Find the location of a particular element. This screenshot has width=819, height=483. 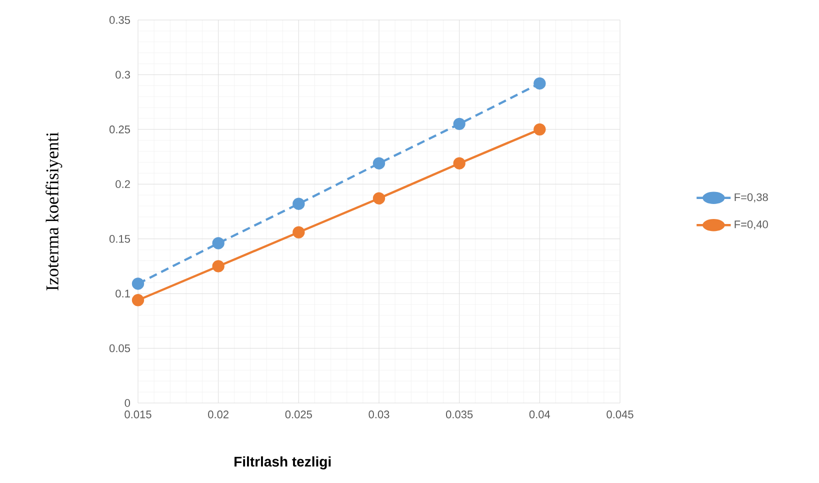

legend-label: F=0,40 is located at coordinates (751, 225).